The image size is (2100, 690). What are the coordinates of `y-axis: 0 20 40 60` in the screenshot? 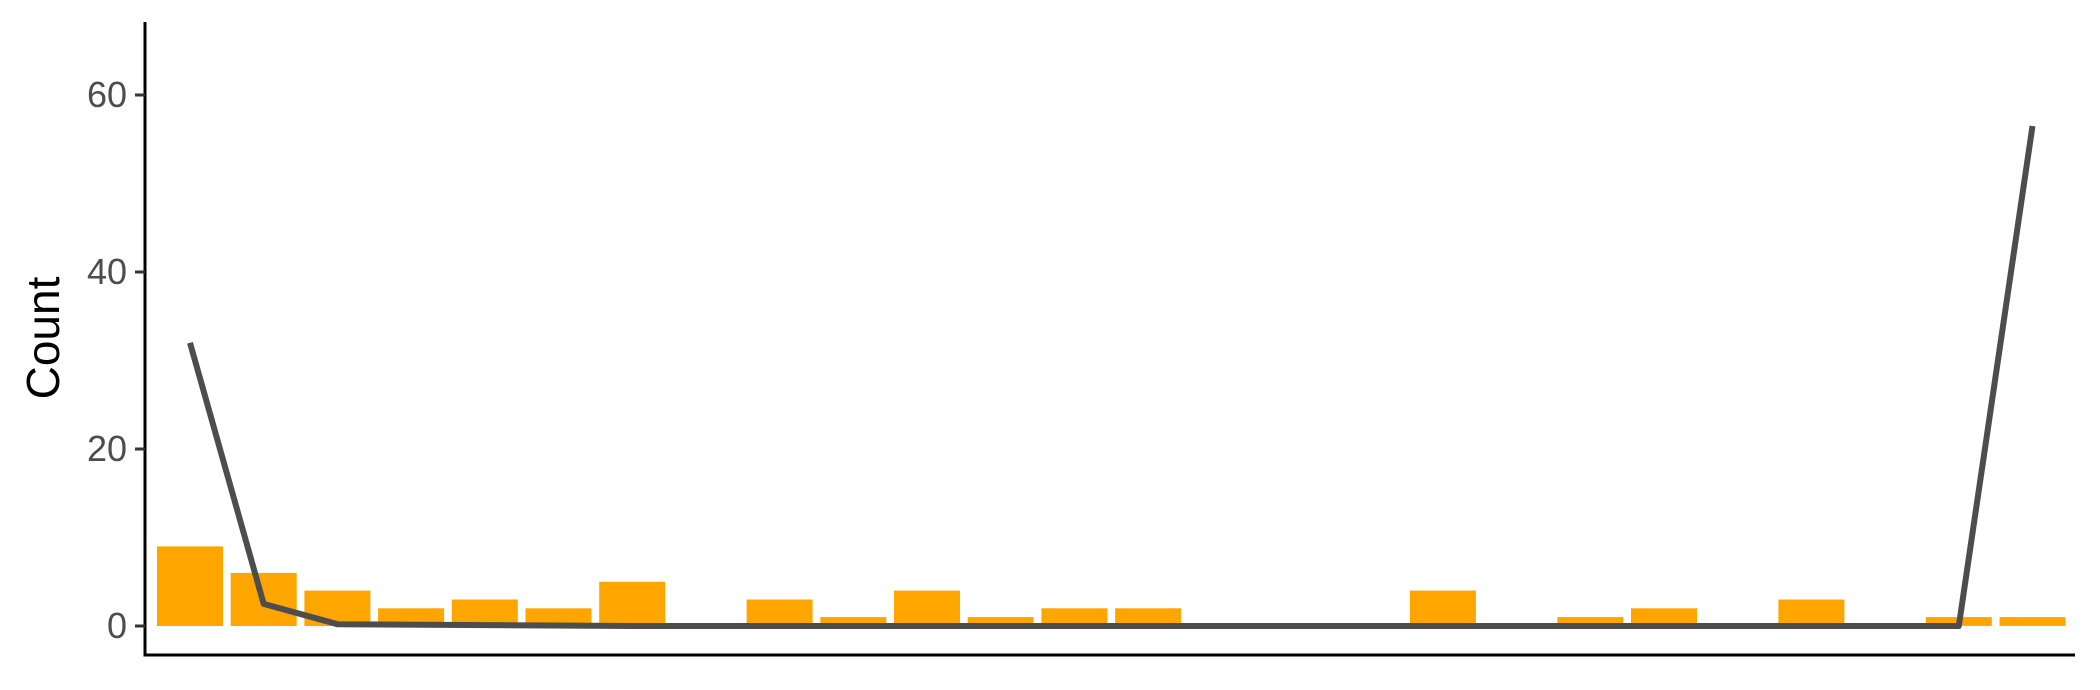 It's located at (117, 339).